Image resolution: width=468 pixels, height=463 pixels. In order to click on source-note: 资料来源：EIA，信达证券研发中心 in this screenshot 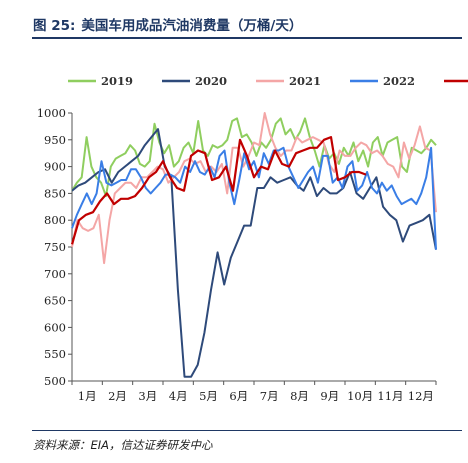, I will do `click(123, 445)`.